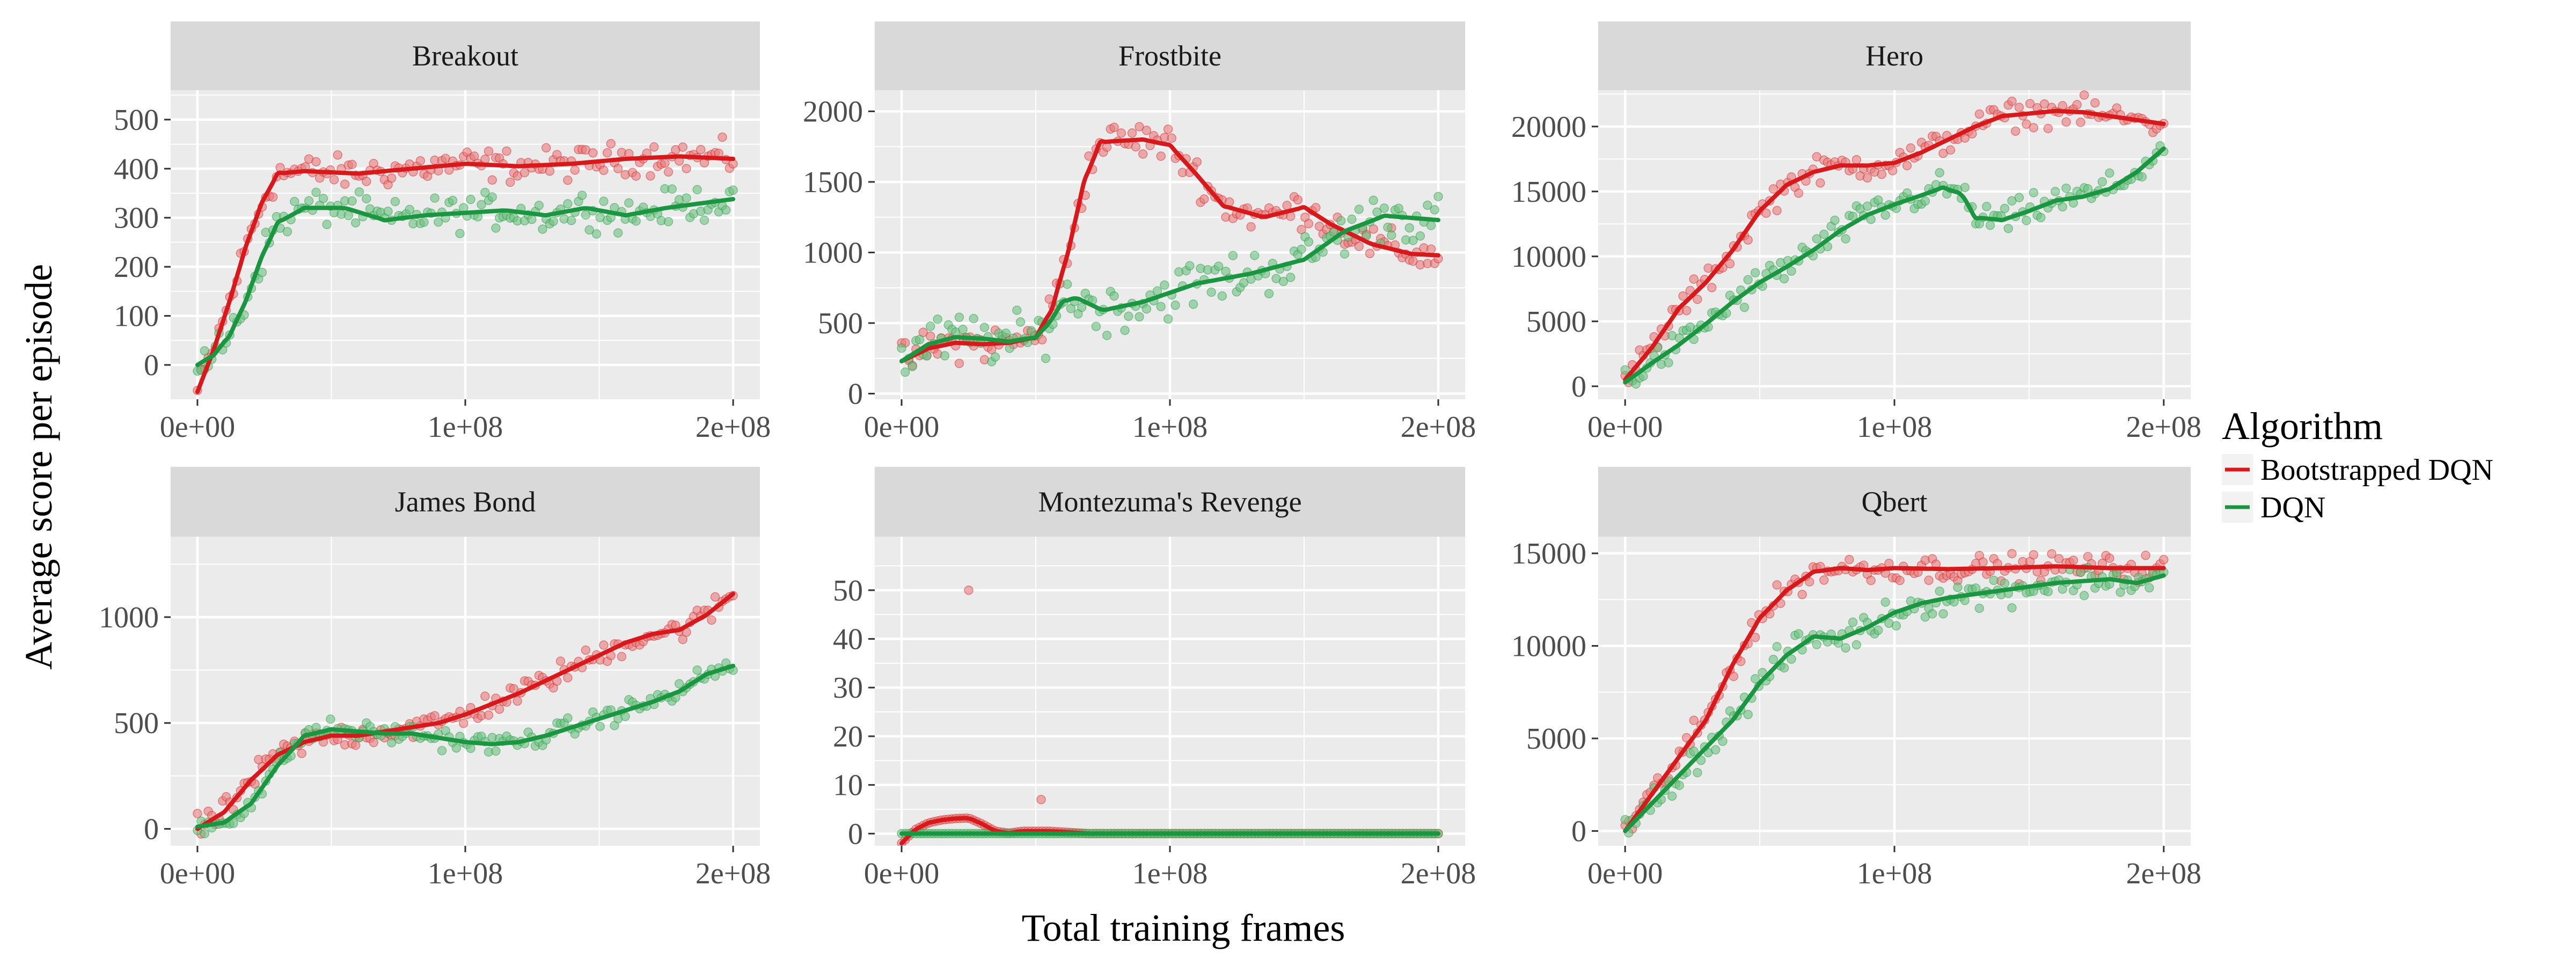 The height and width of the screenshot is (966, 2576). What do you see at coordinates (1548, 553) in the screenshot?
I see `y-tick-label: 15000` at bounding box center [1548, 553].